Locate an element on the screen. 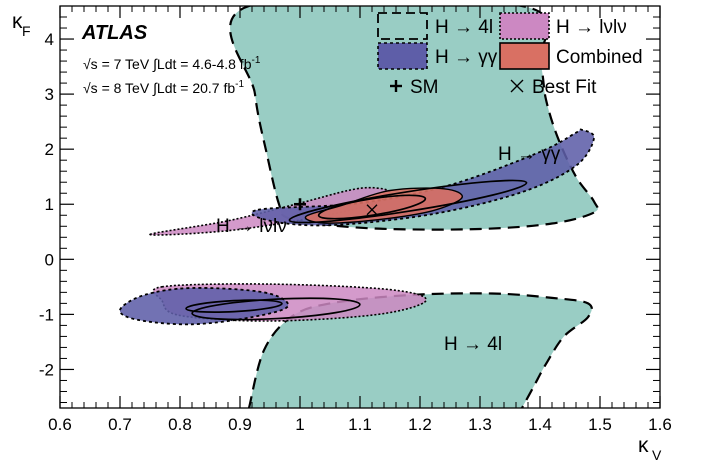  legend-label-bestfit: Best Fit is located at coordinates (564, 87).